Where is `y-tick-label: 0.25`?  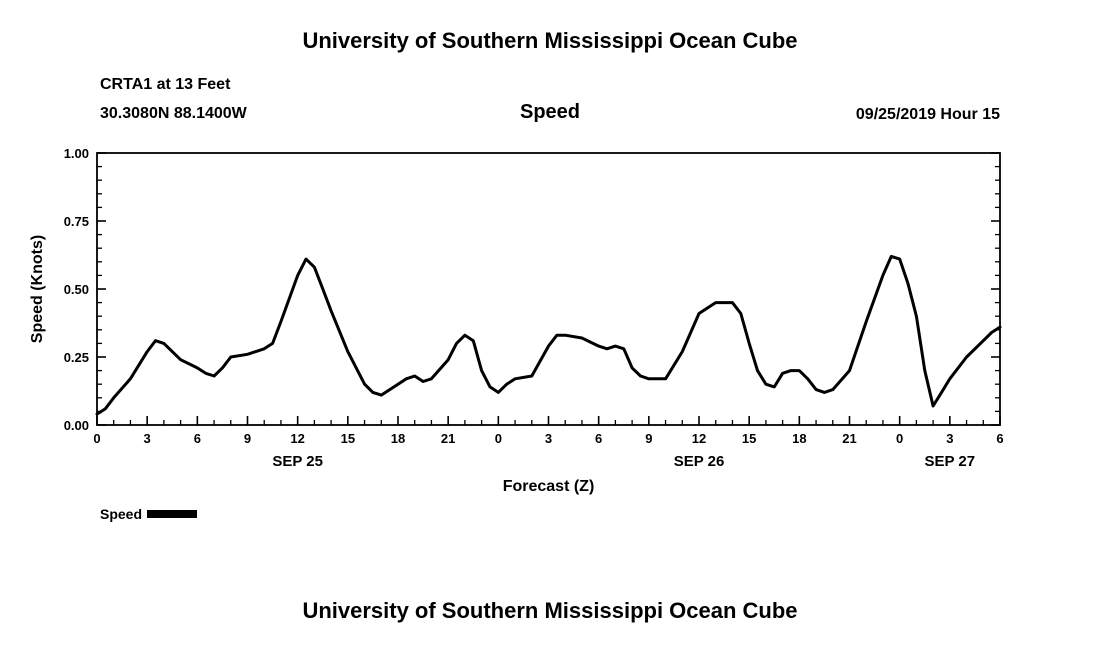
y-tick-label: 0.25 is located at coordinates (76, 357).